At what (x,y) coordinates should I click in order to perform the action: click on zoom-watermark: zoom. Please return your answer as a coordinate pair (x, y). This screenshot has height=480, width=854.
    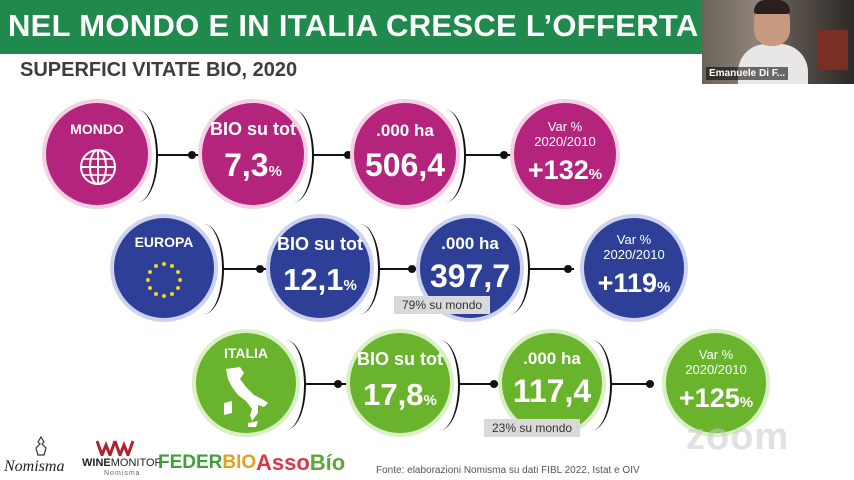
    Looking at the image, I should click on (738, 437).